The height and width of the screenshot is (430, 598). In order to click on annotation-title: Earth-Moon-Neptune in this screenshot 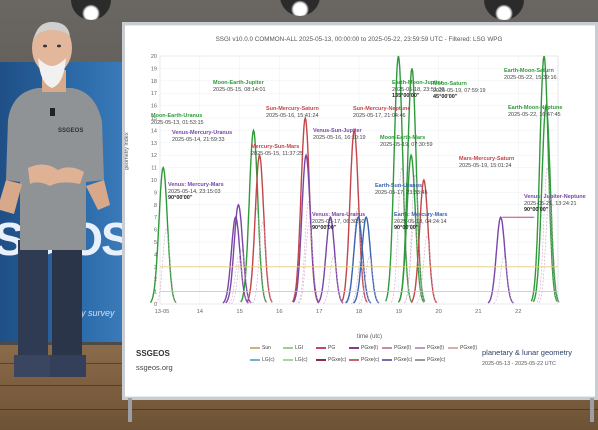, I will do `click(535, 108)`.